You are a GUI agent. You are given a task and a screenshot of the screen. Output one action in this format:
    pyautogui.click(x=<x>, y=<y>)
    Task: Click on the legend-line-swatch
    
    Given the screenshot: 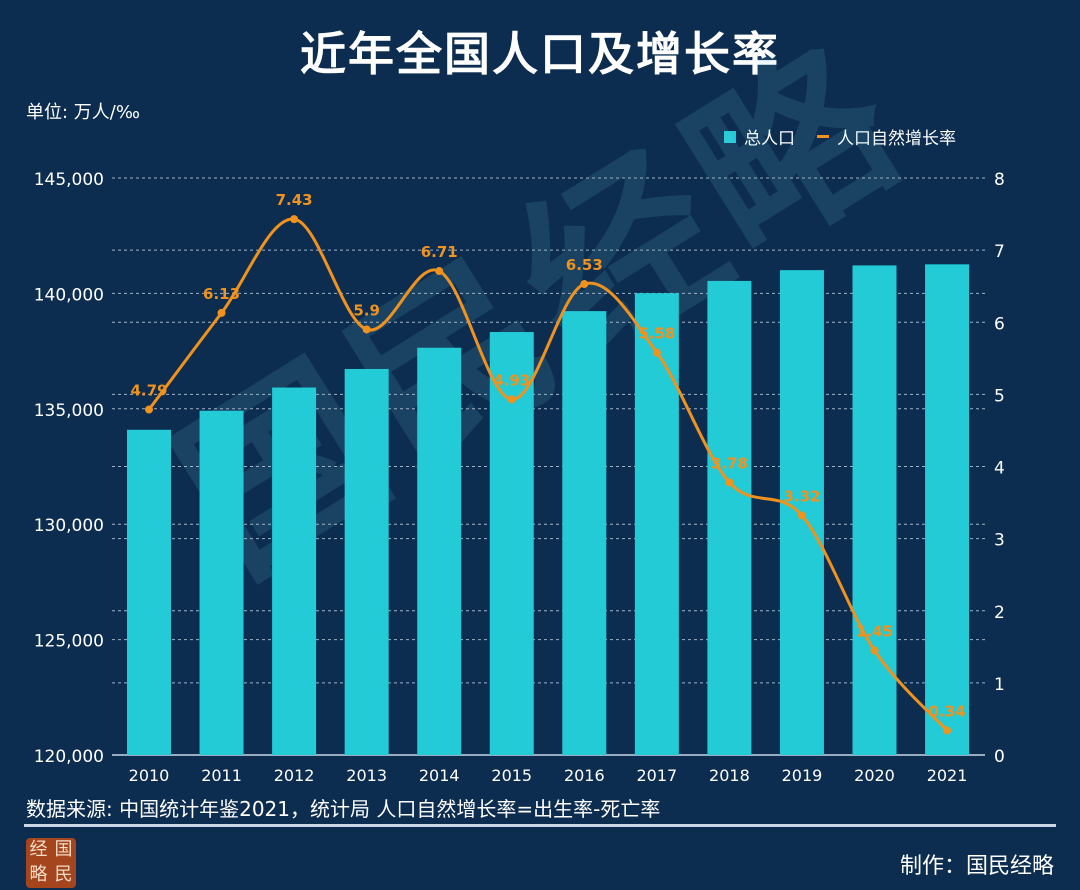 What is the action you would take?
    pyautogui.click(x=823, y=136)
    